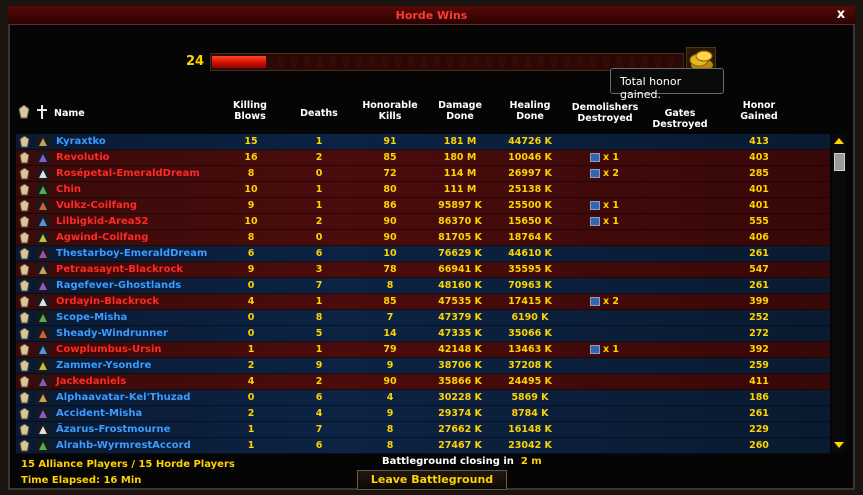 This screenshot has width=863, height=495. Describe the element at coordinates (423, 286) in the screenshot. I see `table-row: Ragefever-Ghostlands 0 7 8 48160 K 70963 K 261` at that location.